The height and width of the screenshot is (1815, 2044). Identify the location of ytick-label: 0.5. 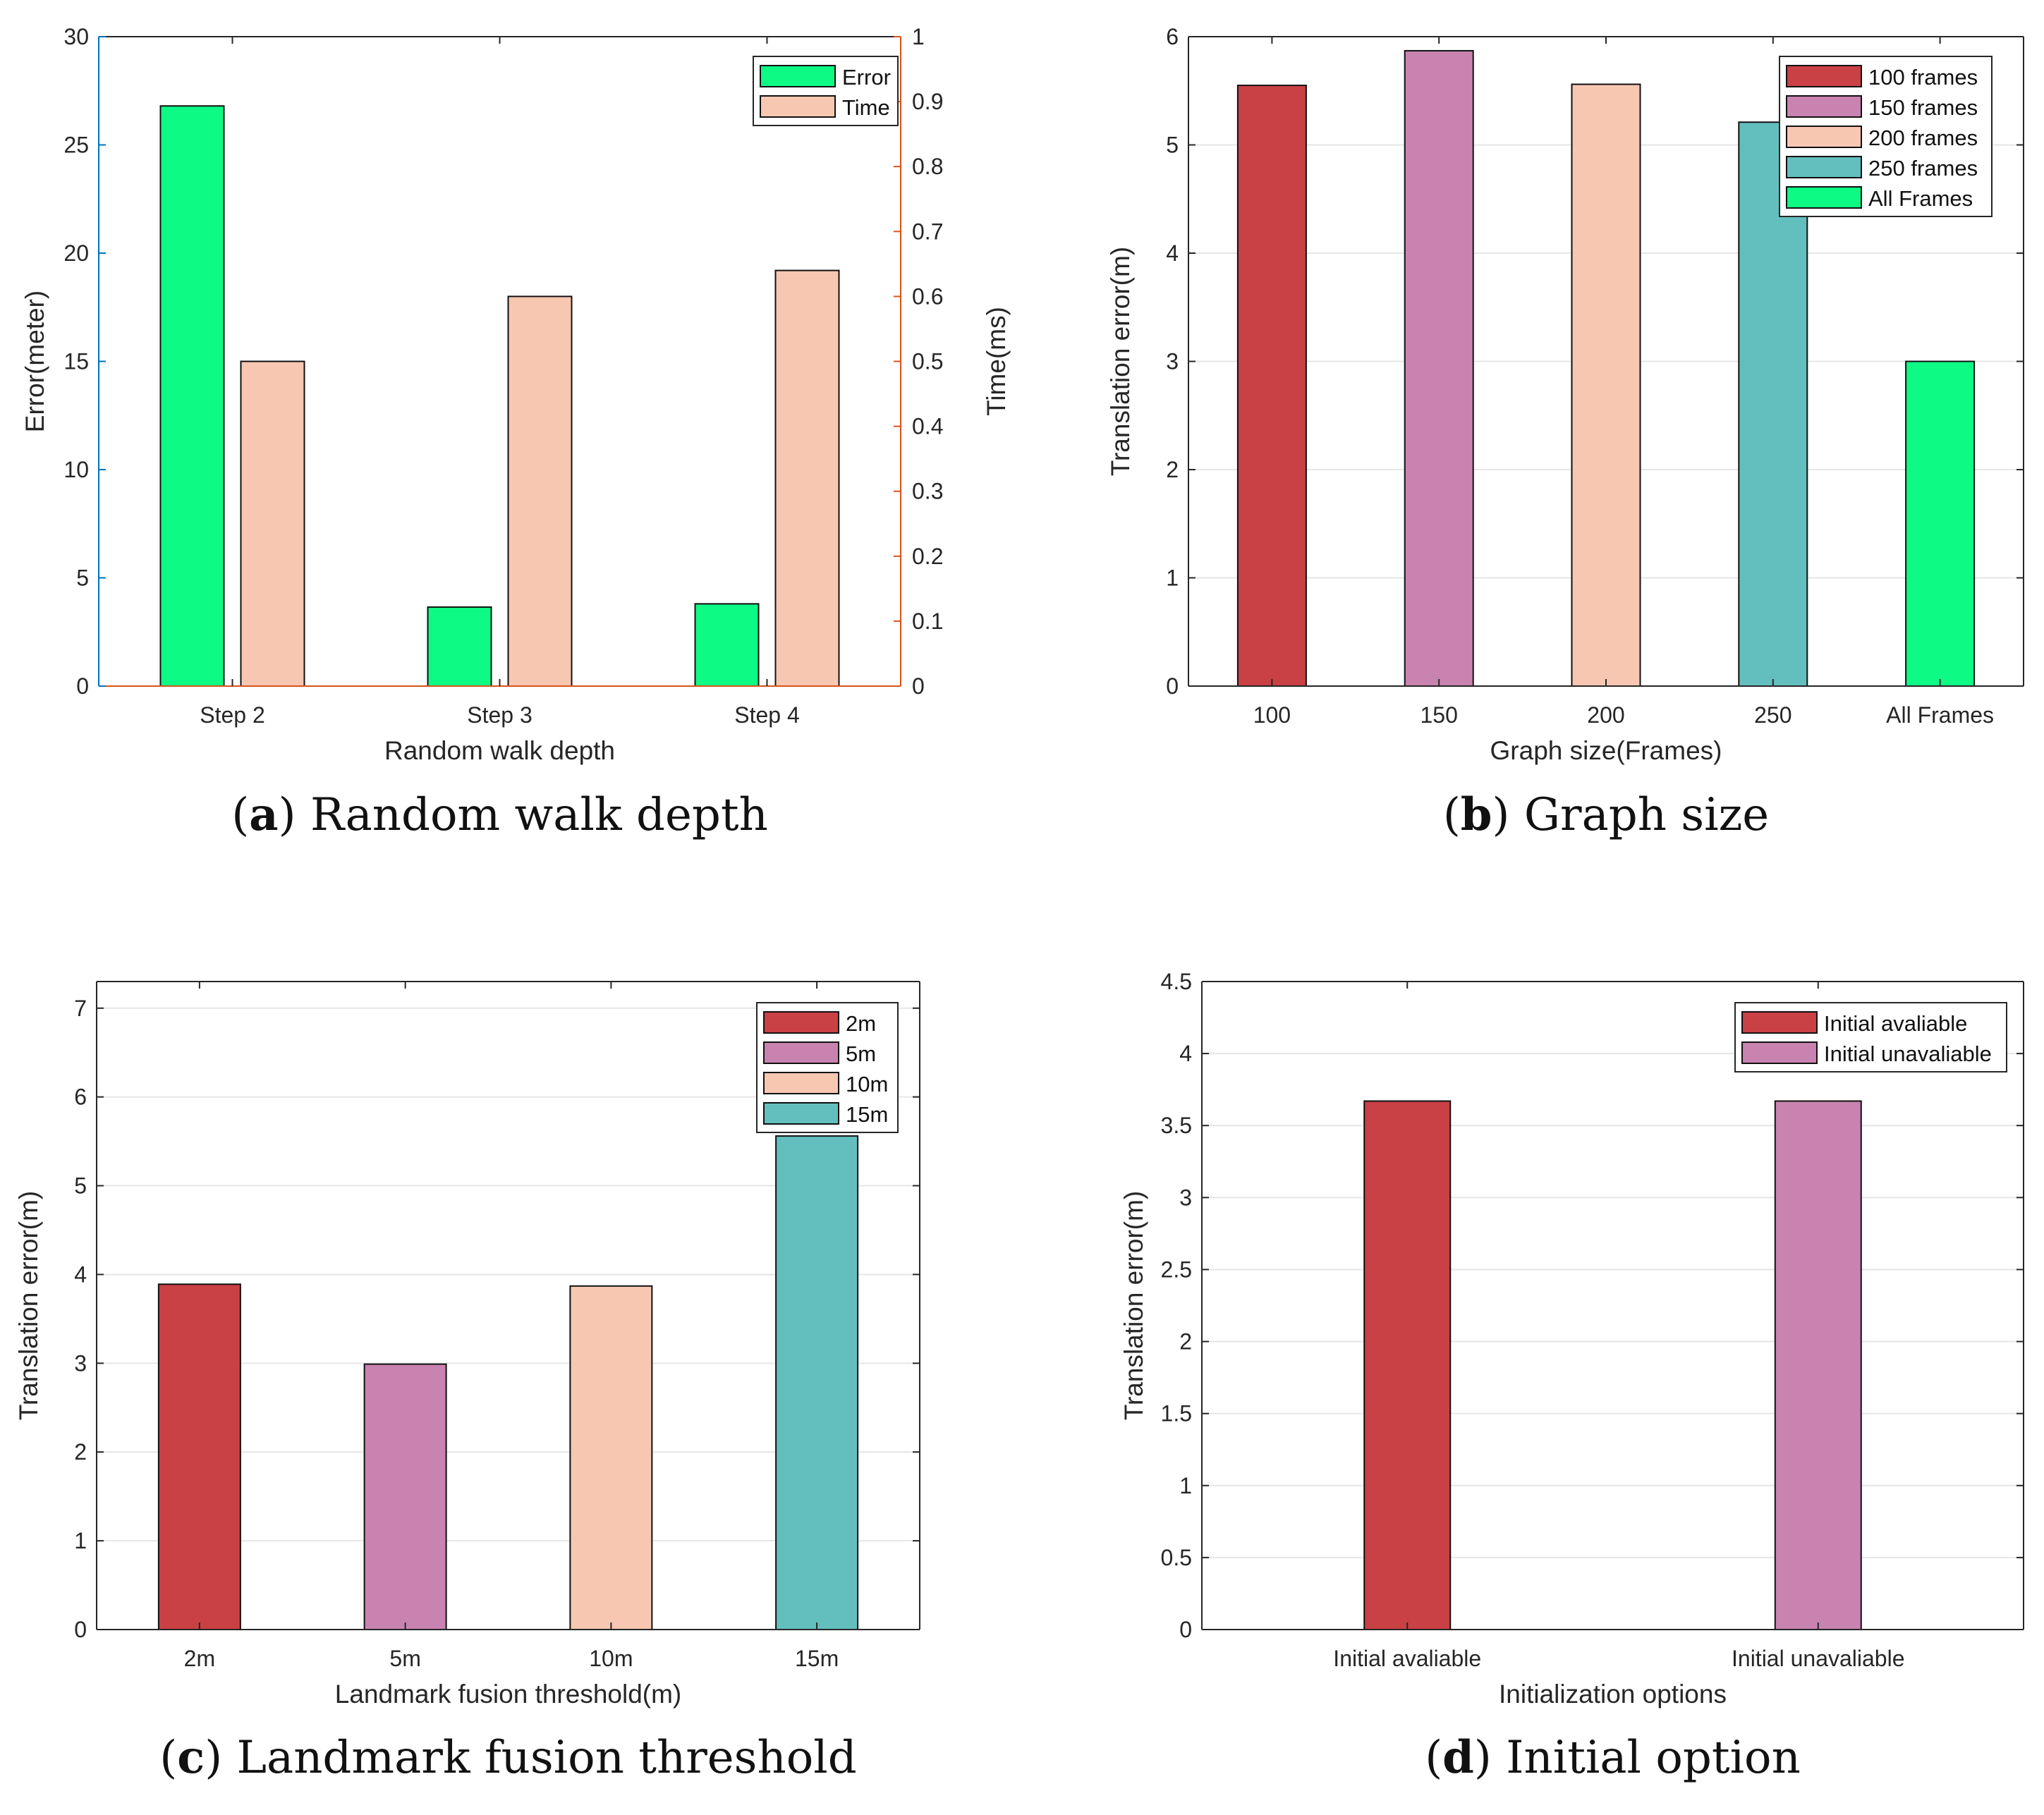
(1176, 1558).